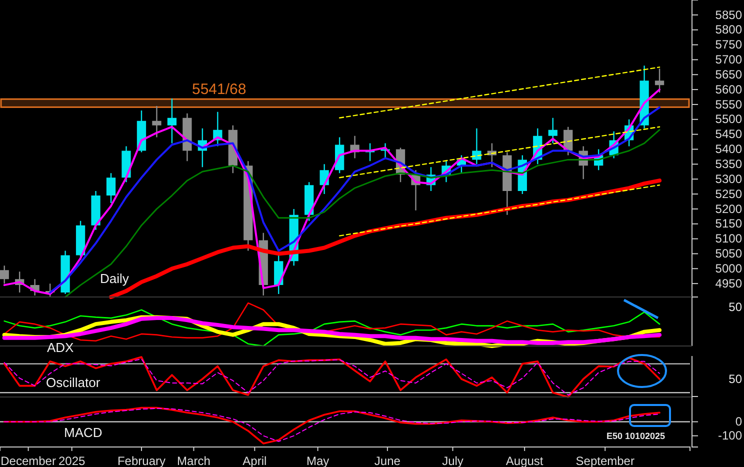 The width and height of the screenshot is (744, 467). What do you see at coordinates (728, 268) in the screenshot?
I see `y-tick-label: 5000` at bounding box center [728, 268].